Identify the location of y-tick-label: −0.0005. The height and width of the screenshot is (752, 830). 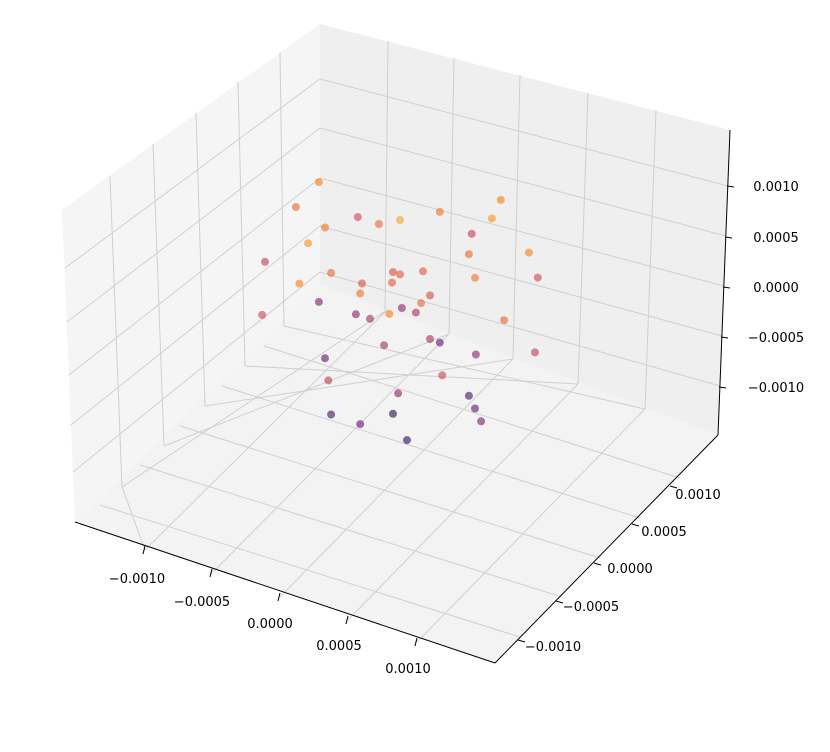
(591, 607).